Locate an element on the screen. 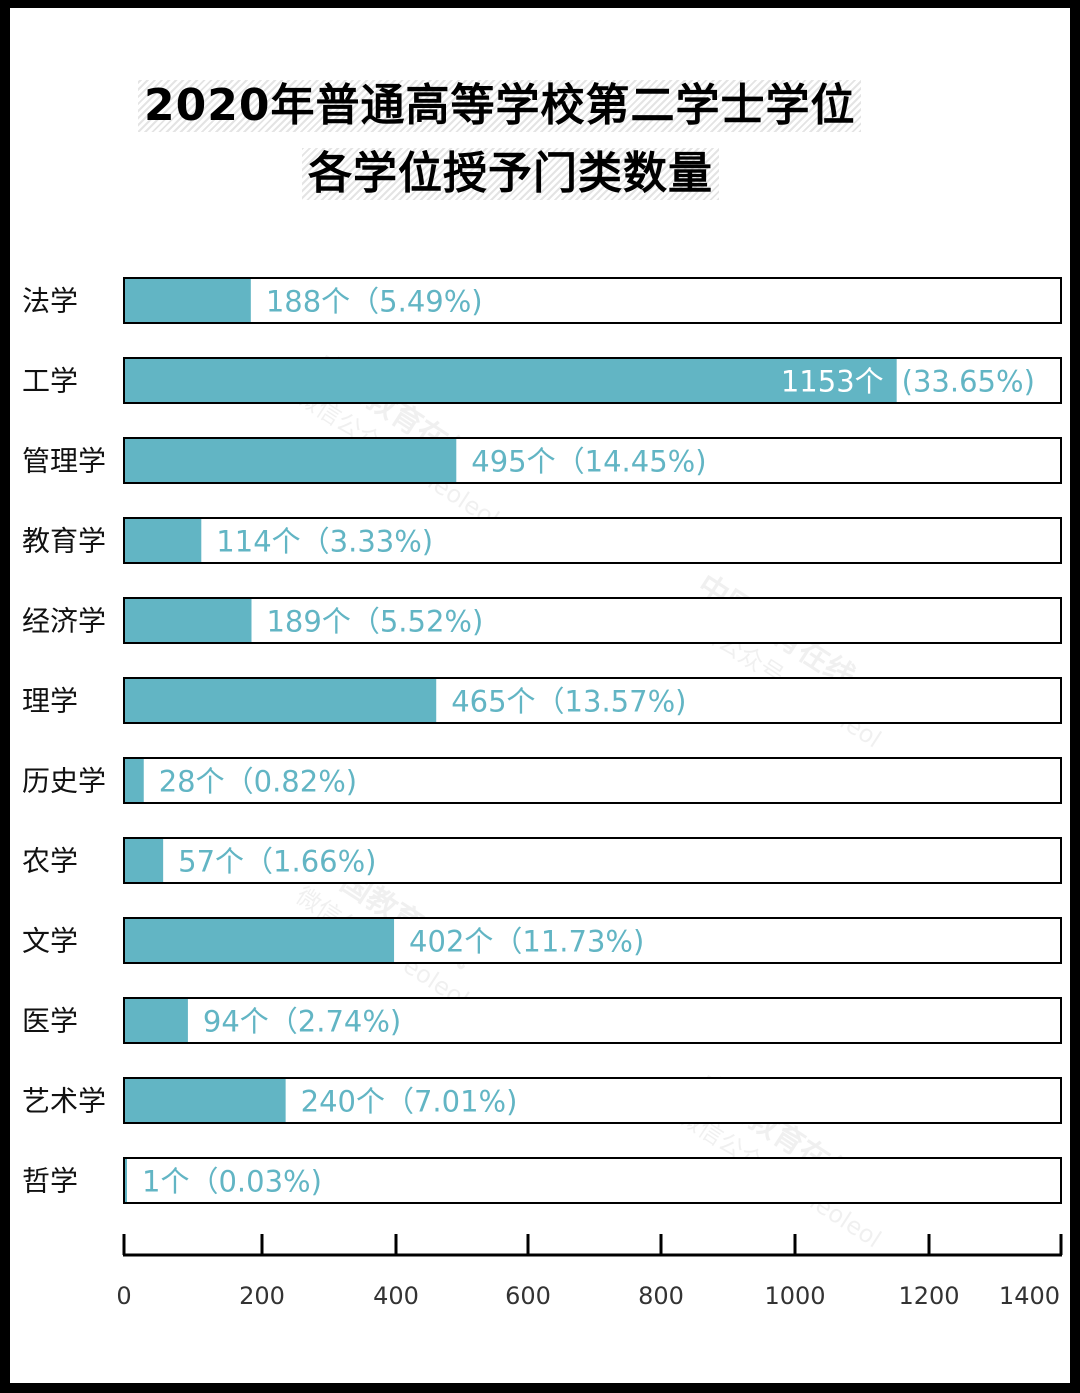  data-label: 465个（13.57%) is located at coordinates (568, 702).